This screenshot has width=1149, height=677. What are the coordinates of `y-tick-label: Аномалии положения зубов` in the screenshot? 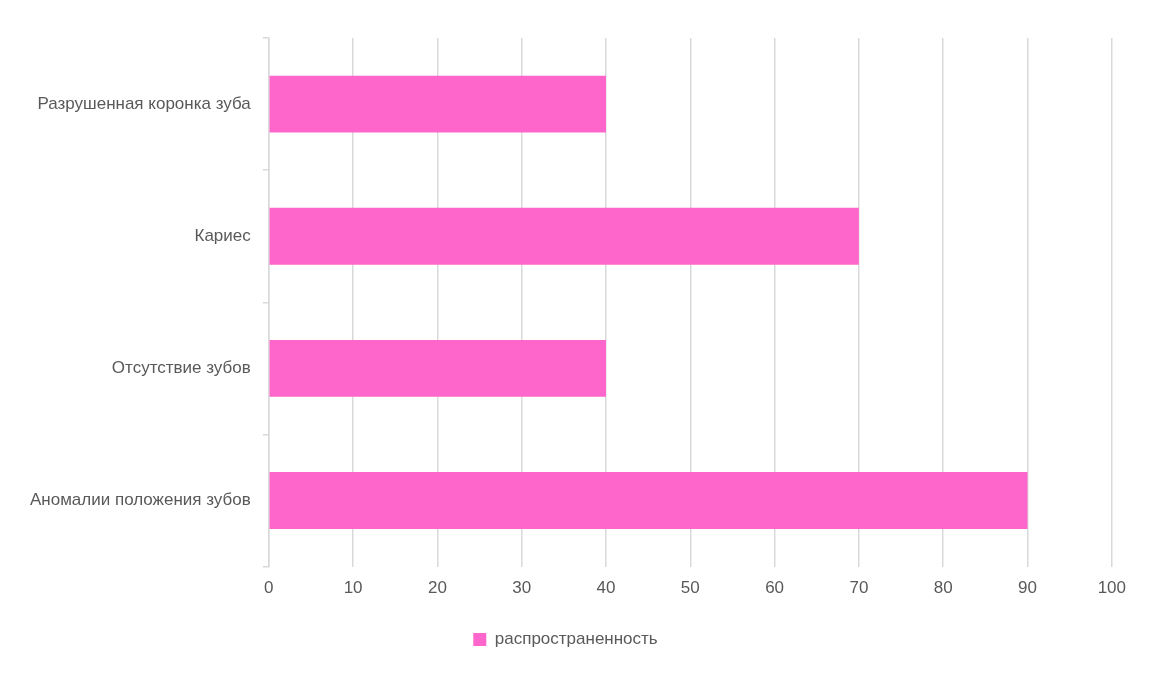 It's located at (140, 500).